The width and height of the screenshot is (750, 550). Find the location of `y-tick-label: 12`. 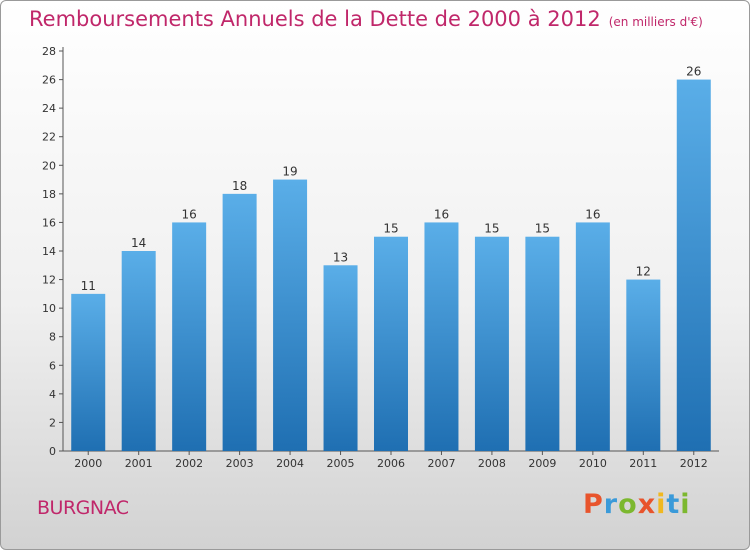

y-tick-label: 12 is located at coordinates (49, 280).